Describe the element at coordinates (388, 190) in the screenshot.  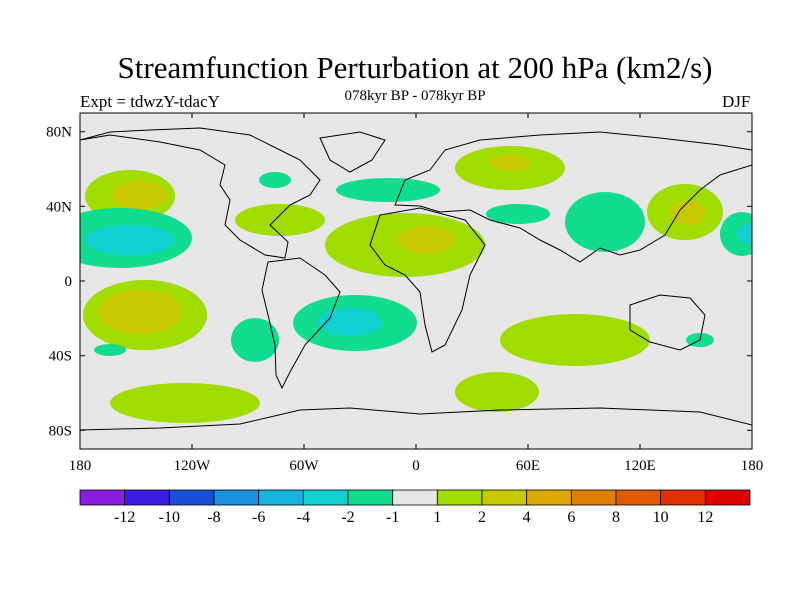
I see `anomaly-arctic-atlantic` at that location.